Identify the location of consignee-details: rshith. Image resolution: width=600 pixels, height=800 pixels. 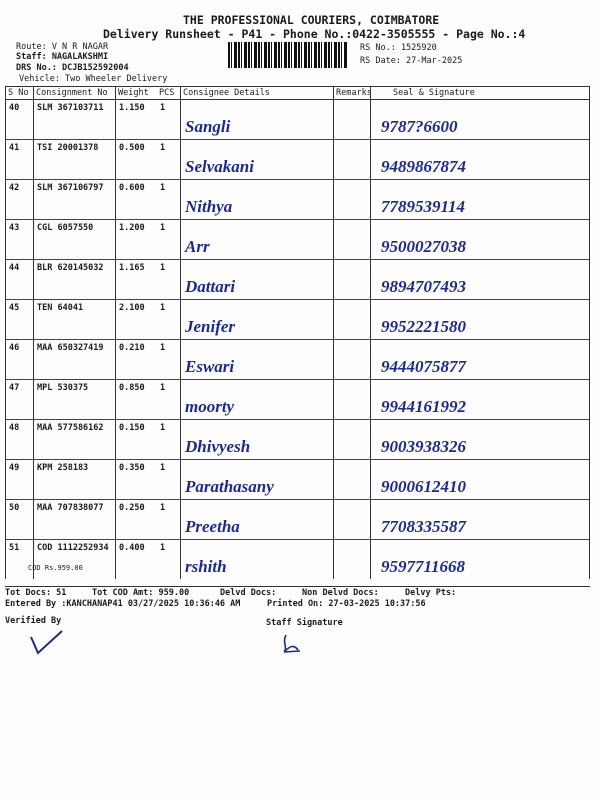
(257, 559).